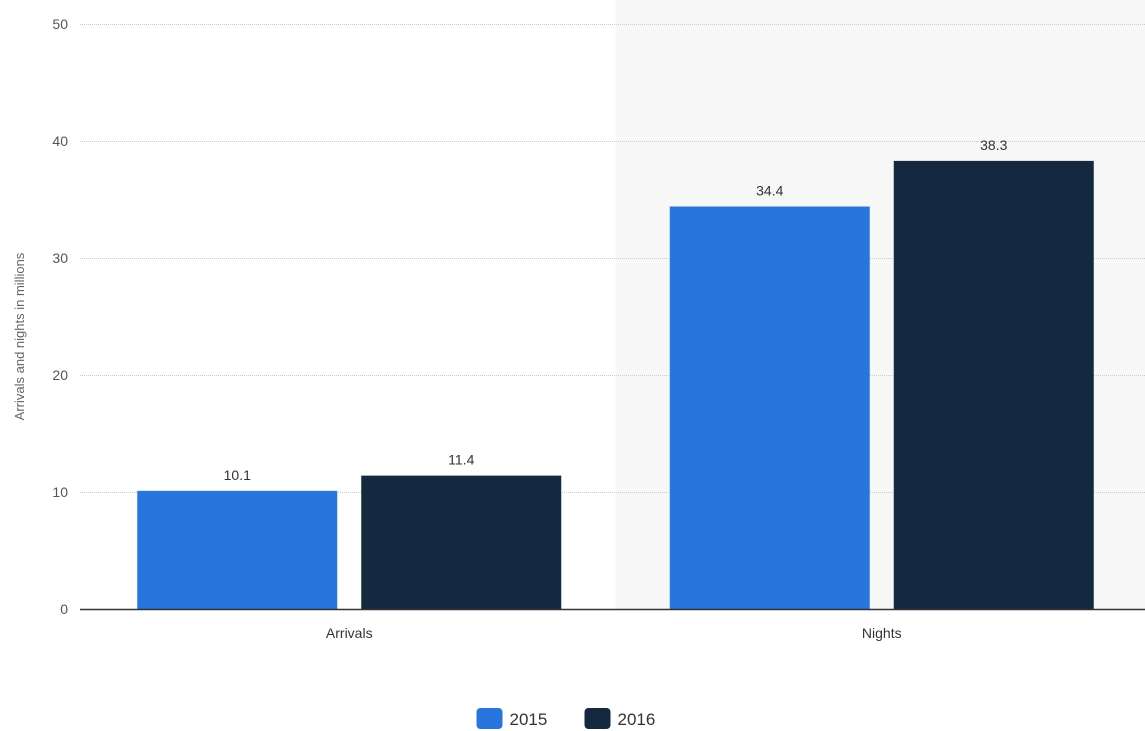  Describe the element at coordinates (614, 633) in the screenshot. I see `x-axis-categories: Arrivals Nights` at that location.